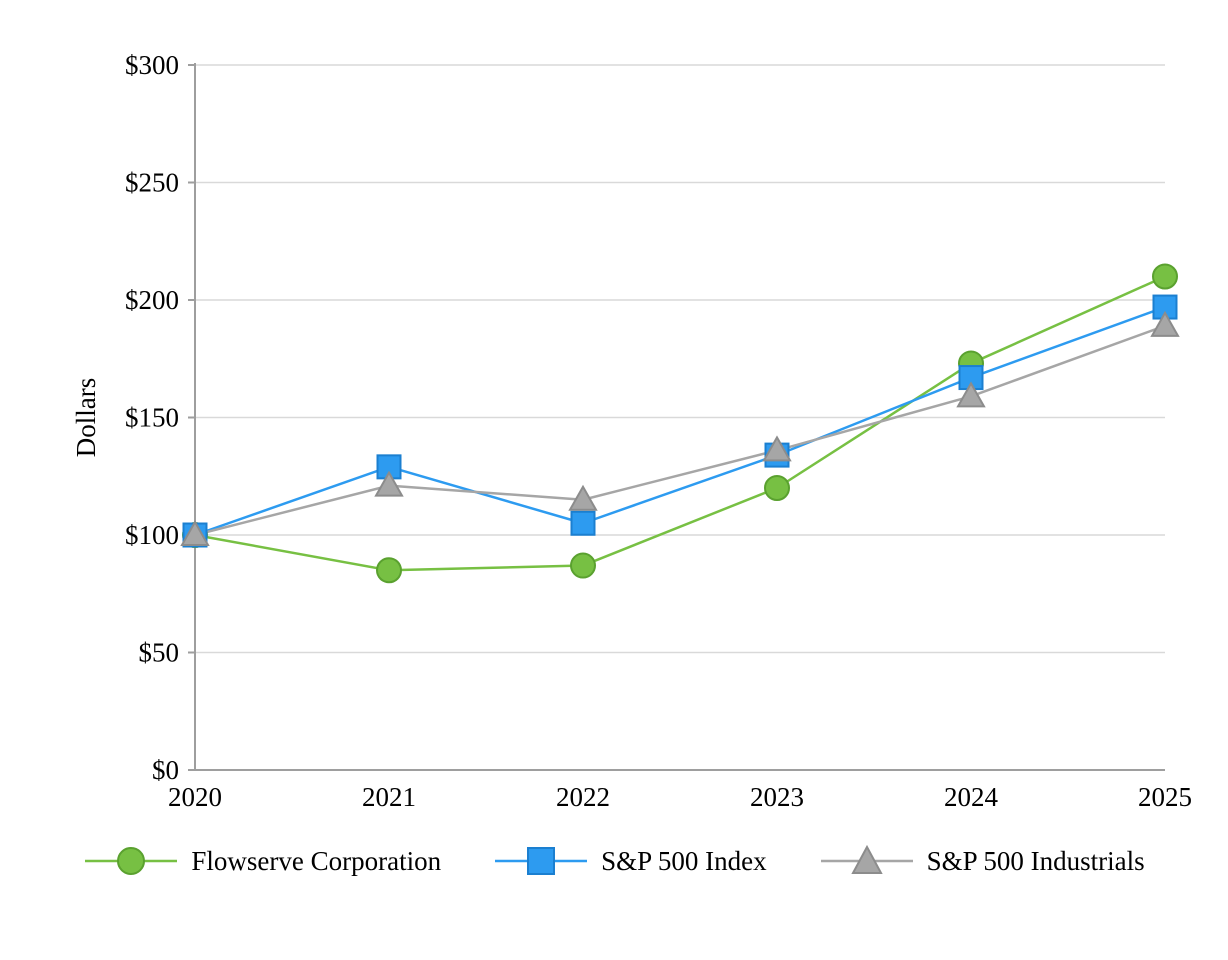  I want to click on legend-item-s-p-500-industrials: S&P 500 Industrials, so click(982, 861).